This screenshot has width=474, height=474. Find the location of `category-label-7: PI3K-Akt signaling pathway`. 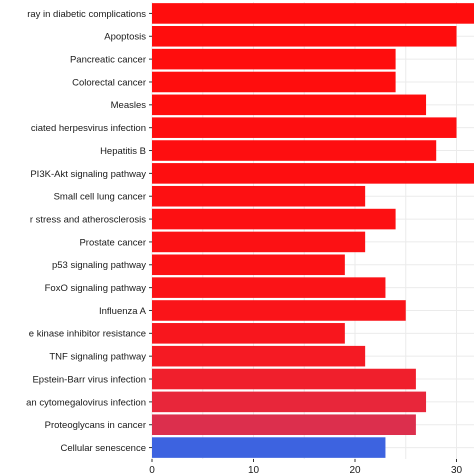

category-label-7: PI3K-Akt signaling pathway is located at coordinates (88, 174).